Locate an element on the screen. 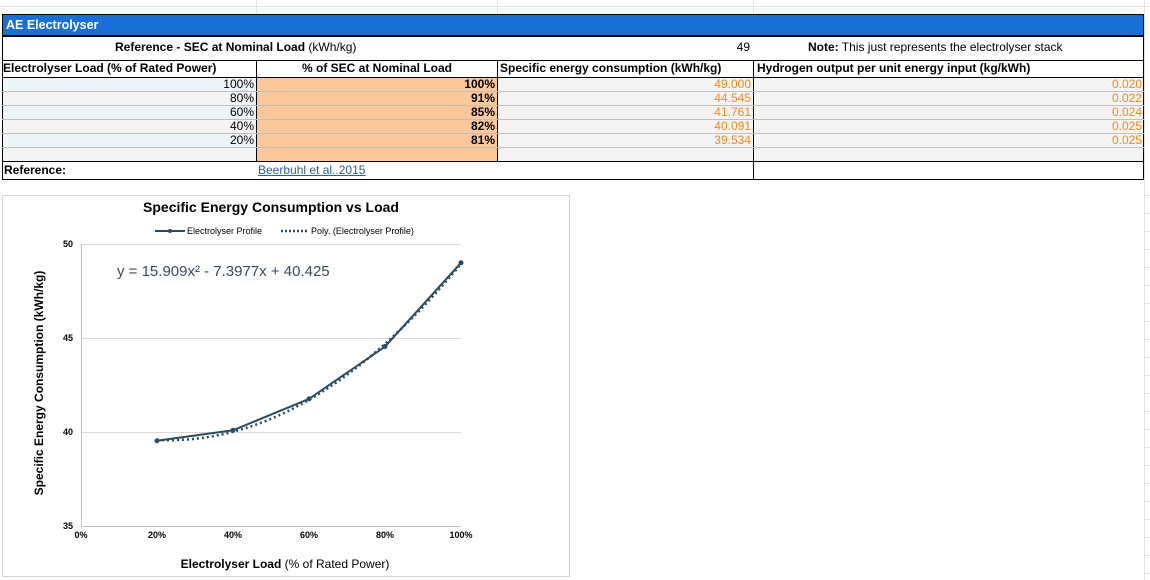 This screenshot has height=580, width=1150. y-axis-title: Specific Energy Consumption (kWh/kg) is located at coordinates (39, 383).